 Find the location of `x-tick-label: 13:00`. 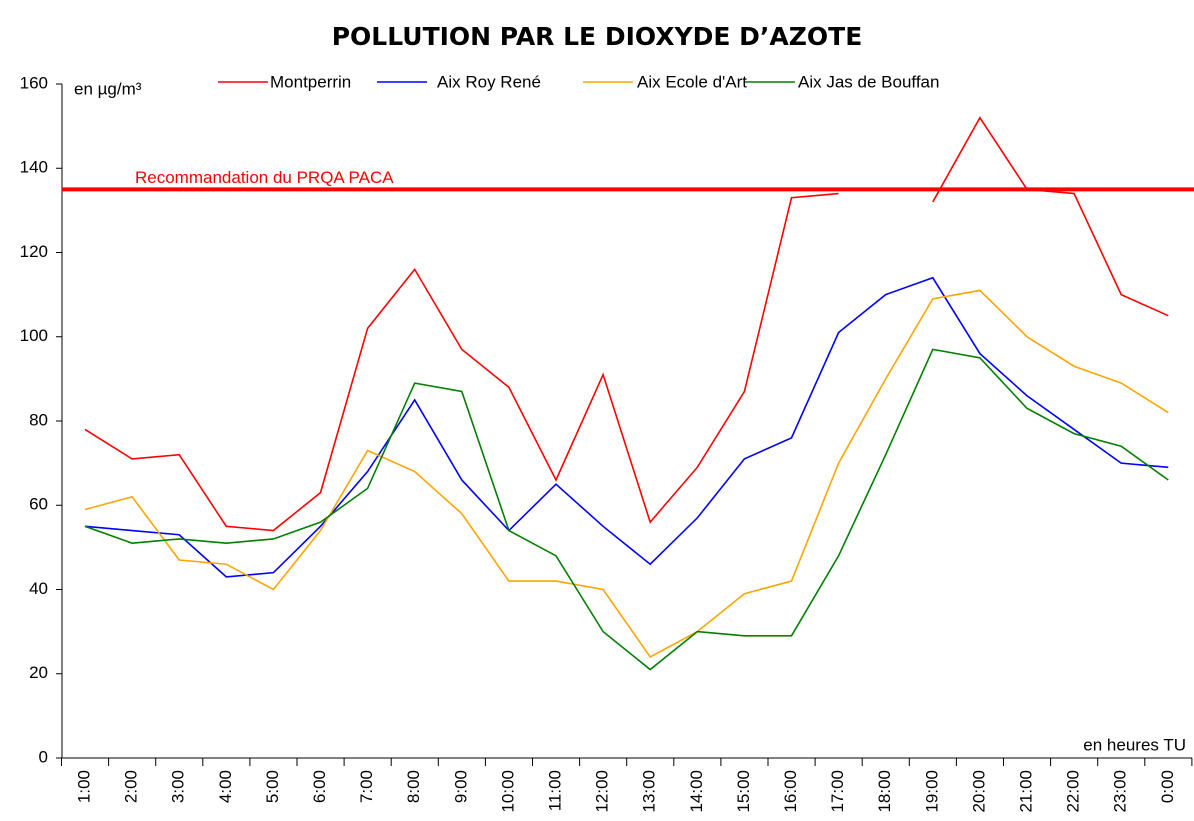

x-tick-label: 13:00 is located at coordinates (649, 791).